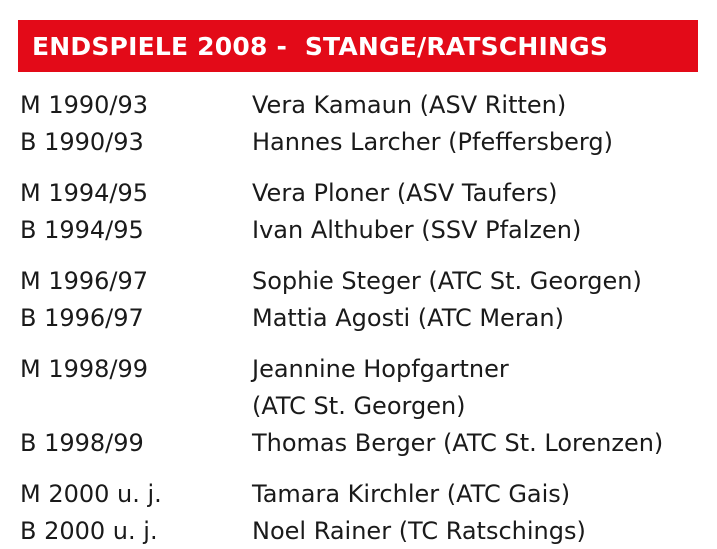 Image resolution: width=717 pixels, height=549 pixels. What do you see at coordinates (84, 104) in the screenshot?
I see `category-label: M 1990/93` at bounding box center [84, 104].